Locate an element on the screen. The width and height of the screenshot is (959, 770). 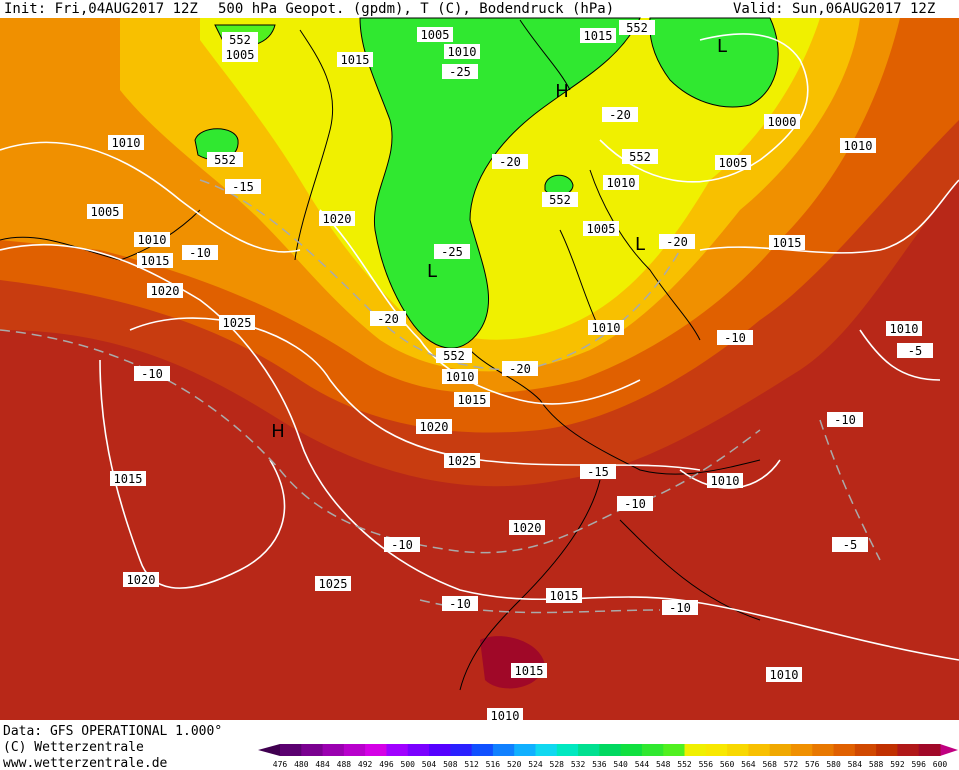
colorbar-tick-label: 548 is located at coordinates (663, 764).